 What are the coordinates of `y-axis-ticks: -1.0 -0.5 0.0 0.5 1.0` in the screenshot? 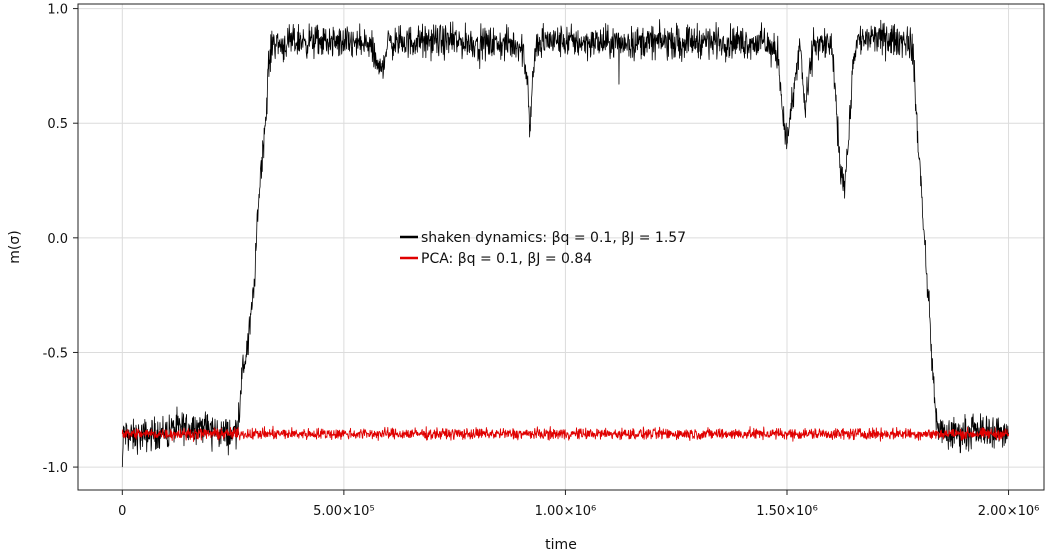 It's located at (60, 239).